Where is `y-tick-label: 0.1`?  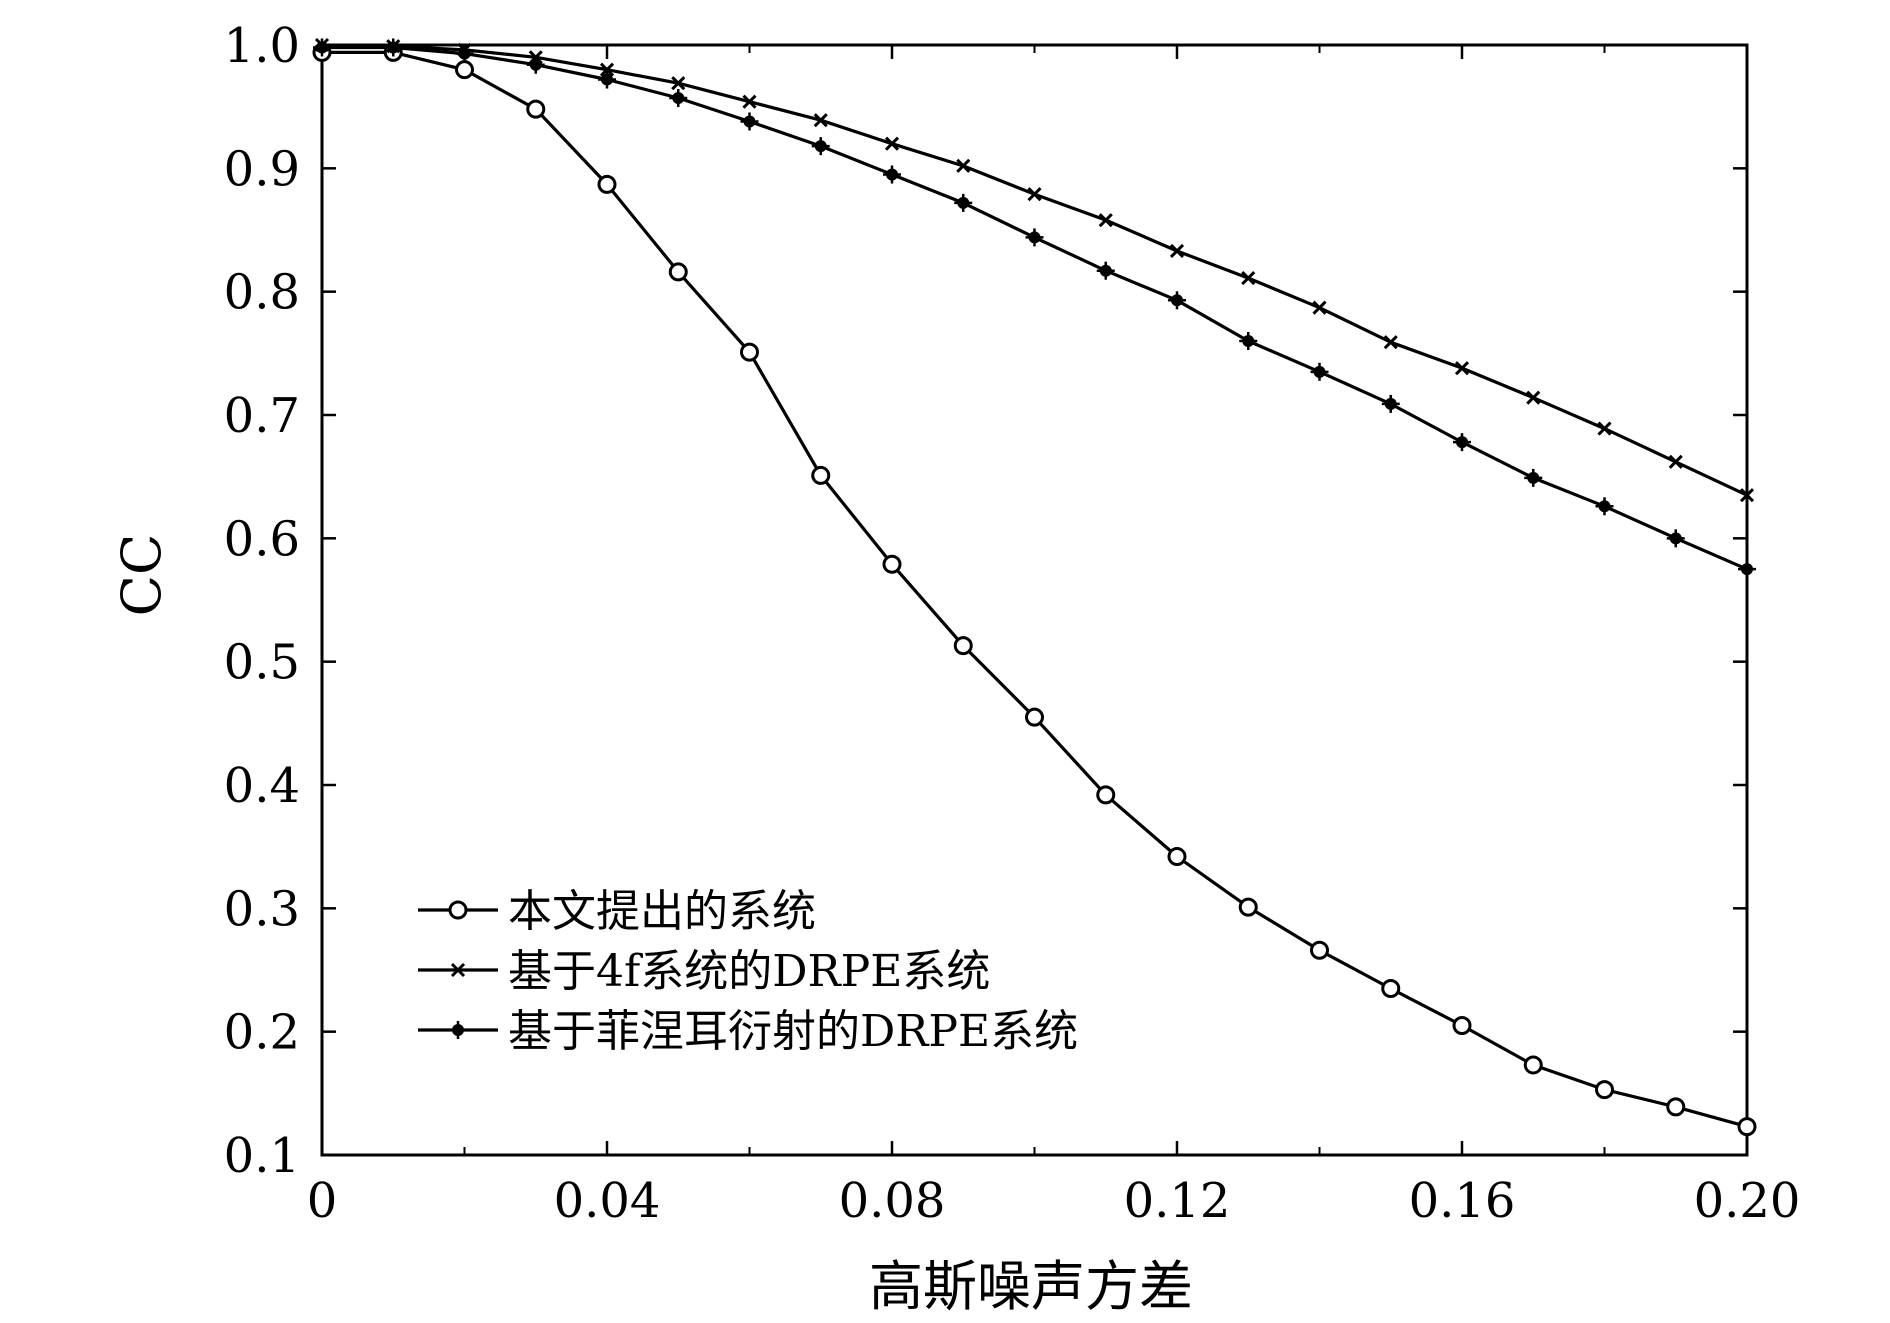
y-tick-label: 0.1 is located at coordinates (262, 1156).